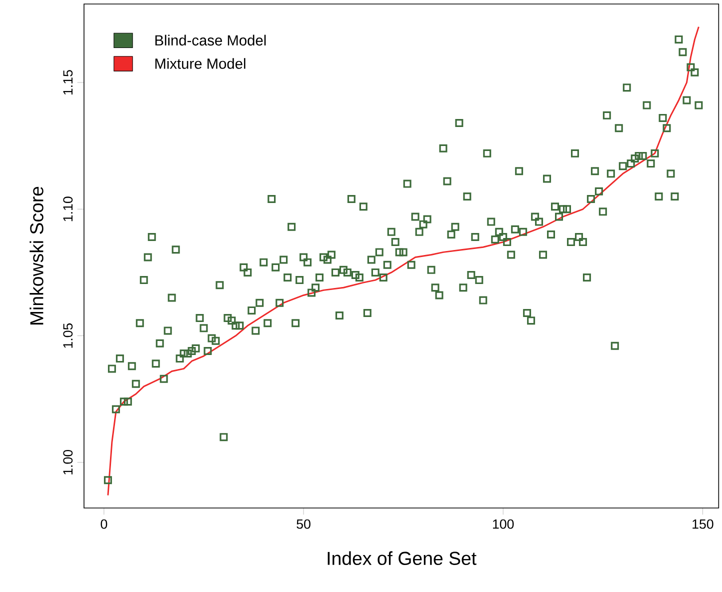  I want to click on y-tick-label: 1.05, so click(68, 335).